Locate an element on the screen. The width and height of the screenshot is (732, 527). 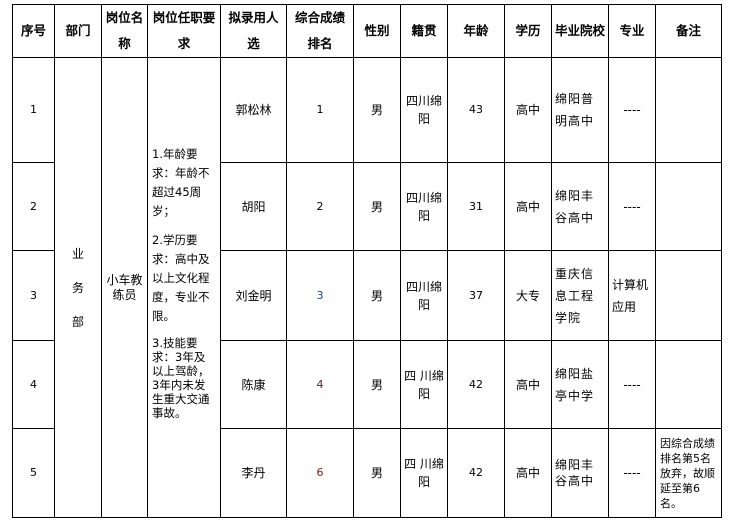
cell-rank: 2 is located at coordinates (320, 206).